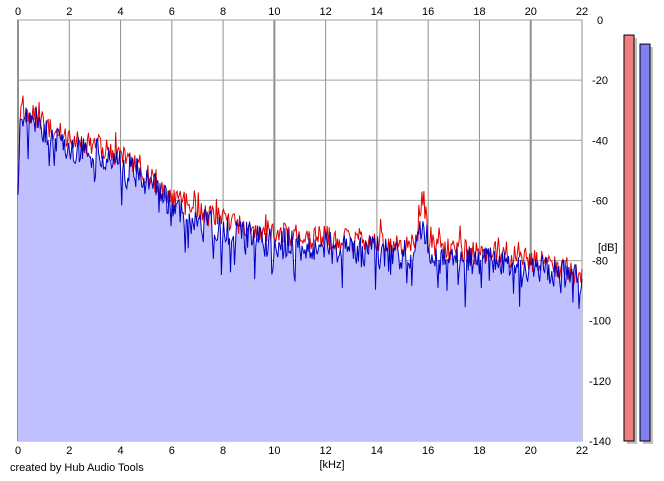 This screenshot has width=664, height=481. I want to click on x-tick-label-top: 18, so click(479, 12).